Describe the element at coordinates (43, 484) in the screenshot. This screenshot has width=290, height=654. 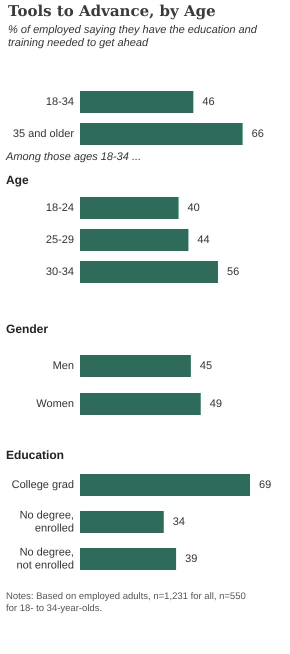
I see `y-tick-label: College grad` at that location.